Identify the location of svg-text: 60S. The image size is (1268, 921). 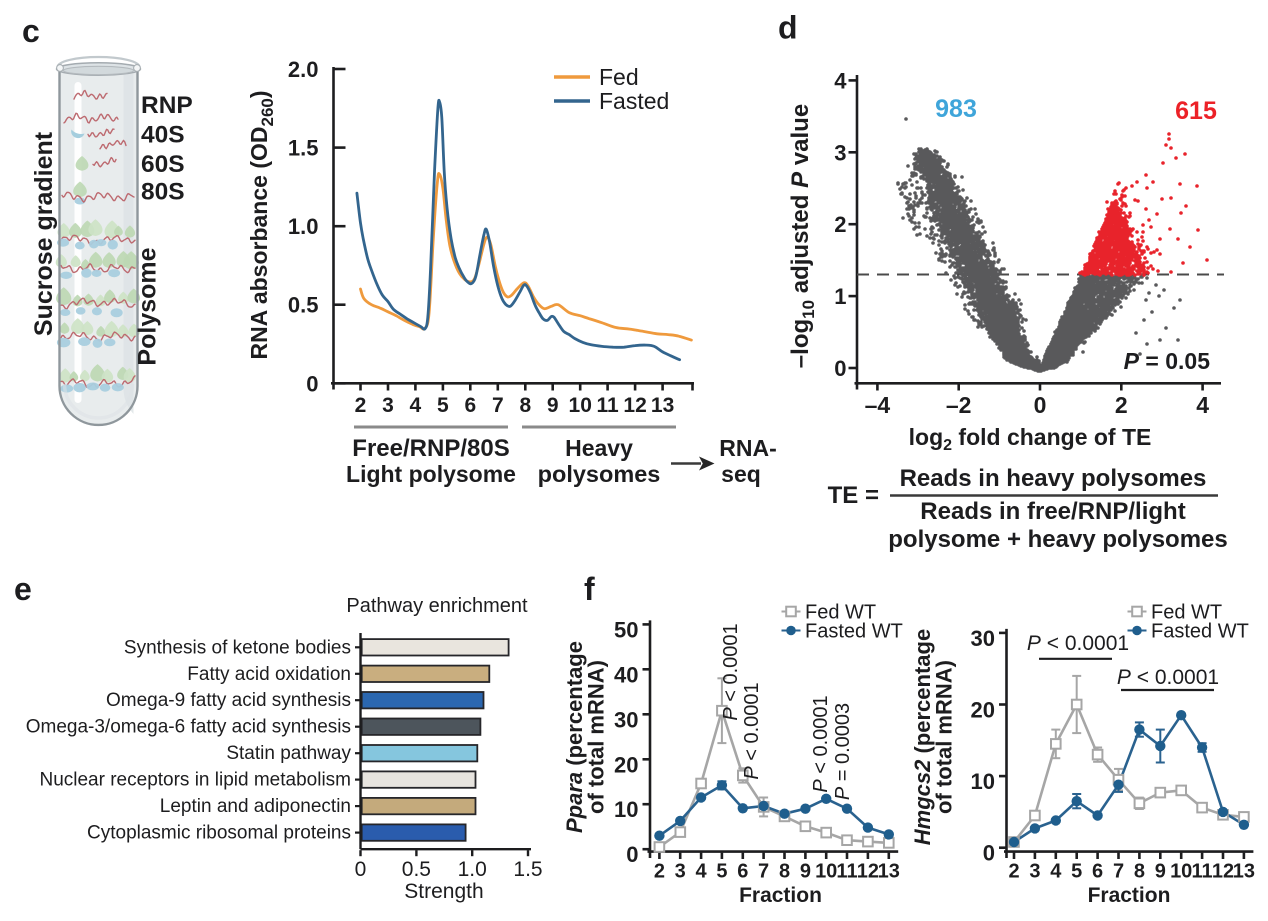
(163, 164).